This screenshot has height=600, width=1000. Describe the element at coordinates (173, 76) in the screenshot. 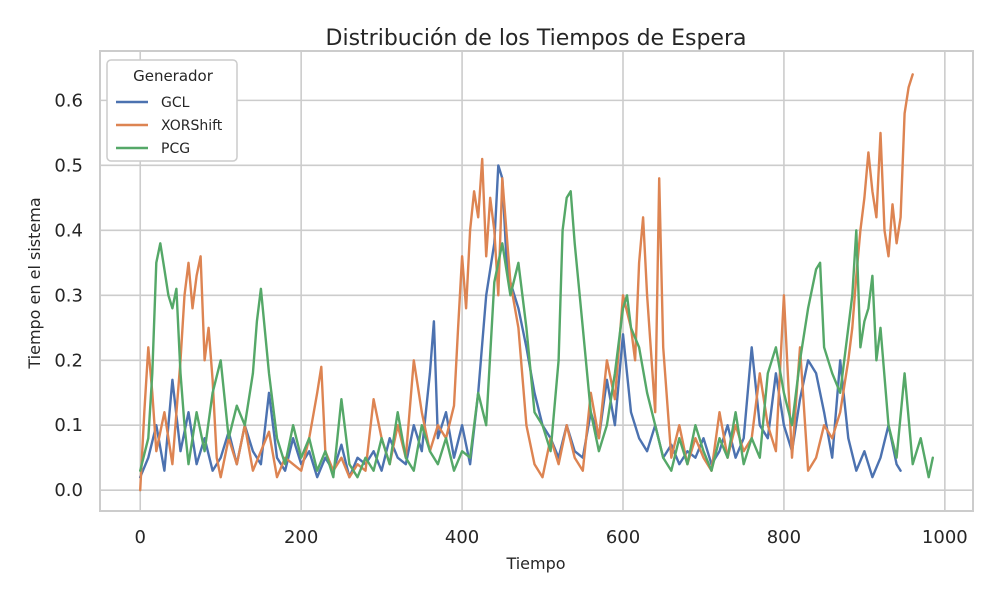

I see `legend-title: Generador` at that location.